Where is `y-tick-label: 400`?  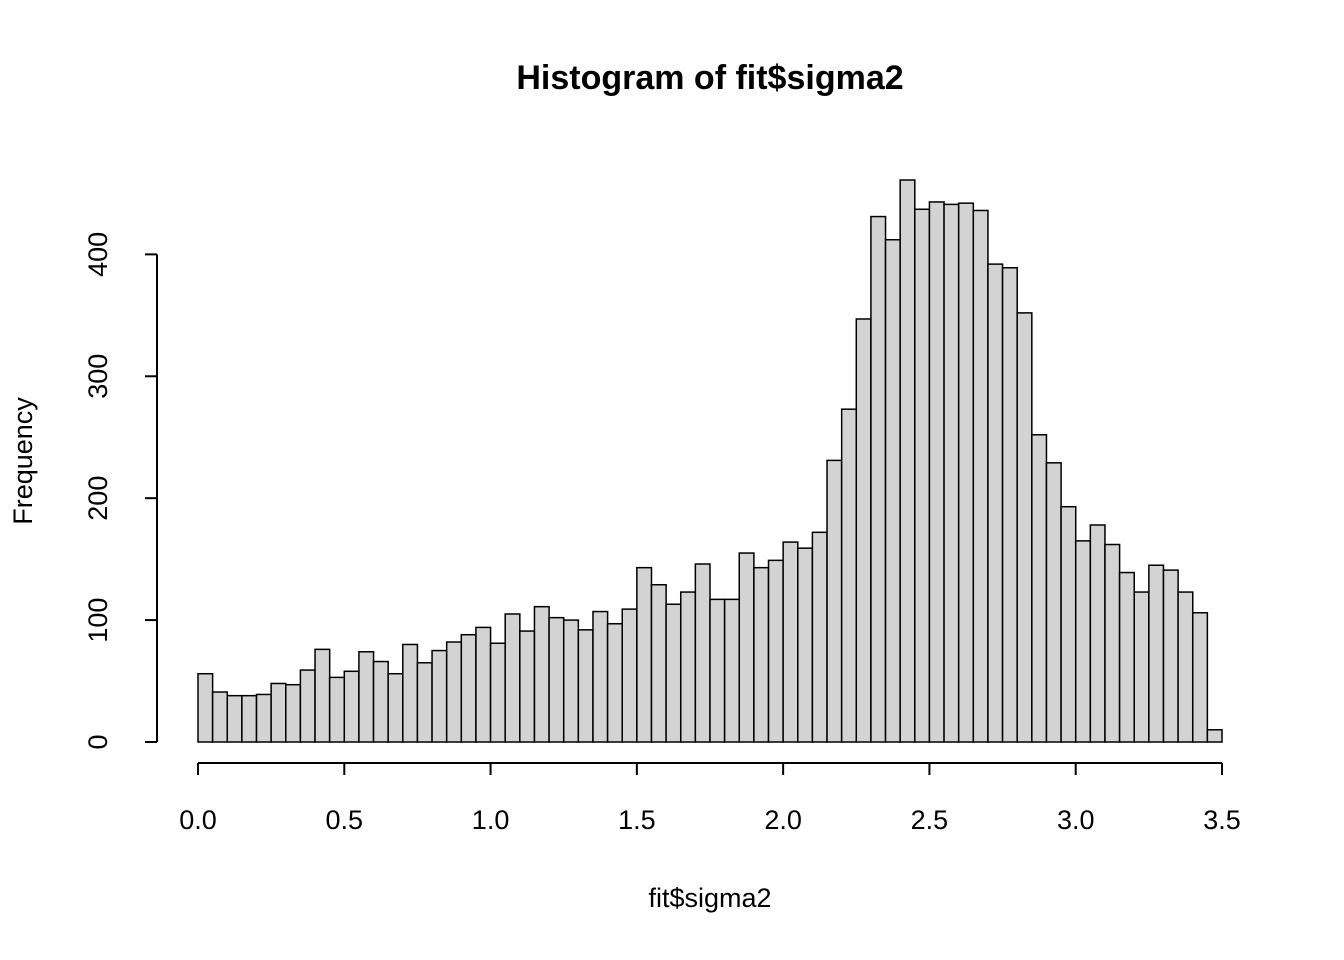
y-tick-label: 400 is located at coordinates (98, 254).